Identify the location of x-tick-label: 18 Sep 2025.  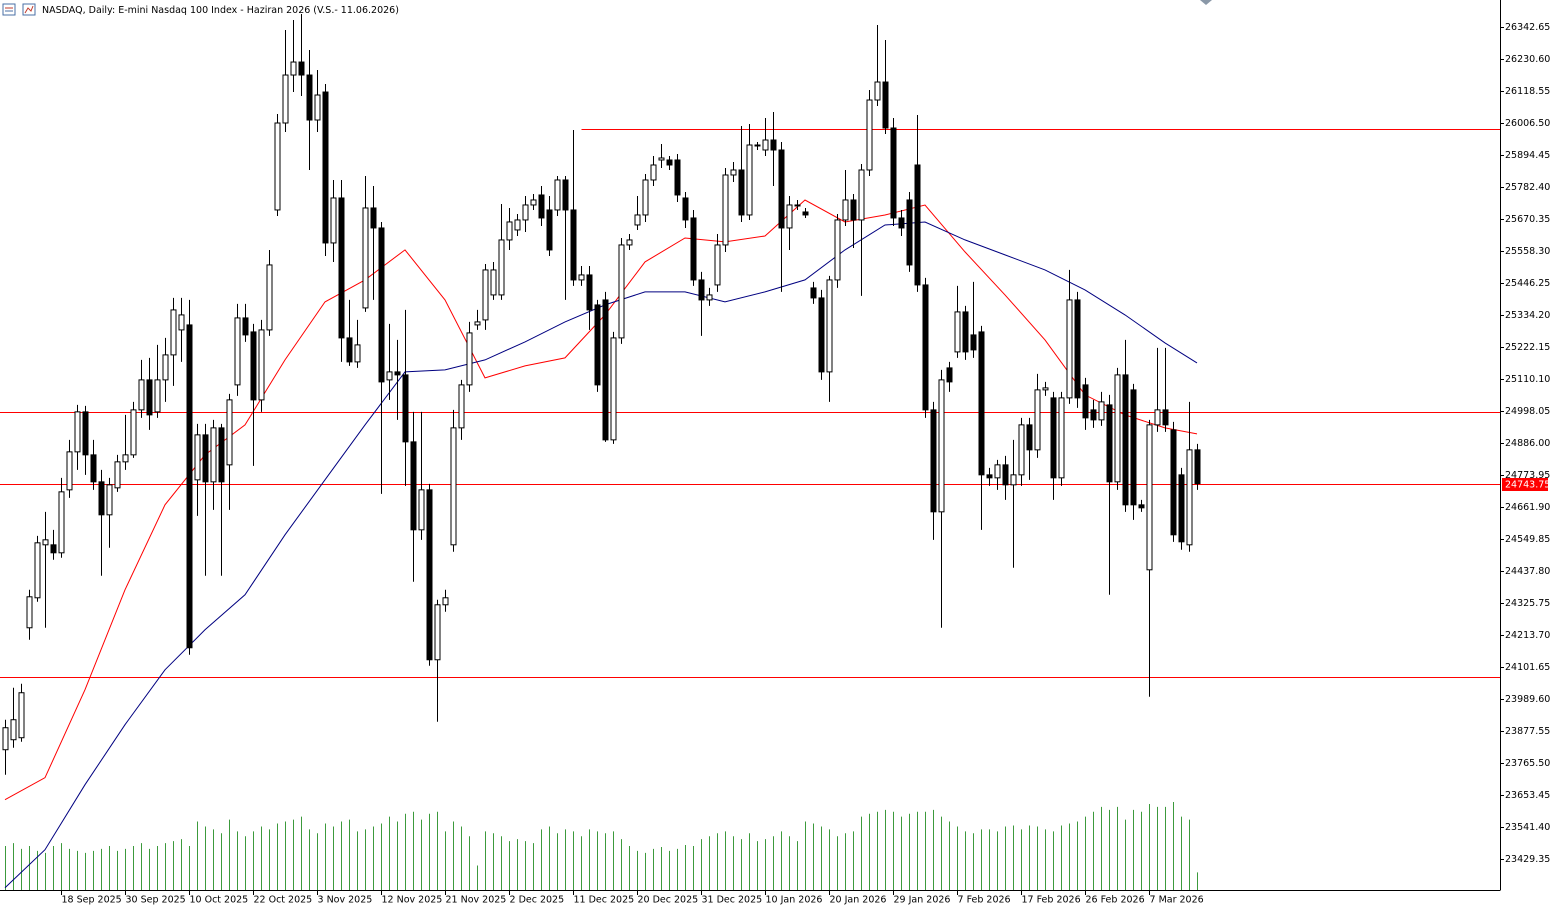
(92, 900).